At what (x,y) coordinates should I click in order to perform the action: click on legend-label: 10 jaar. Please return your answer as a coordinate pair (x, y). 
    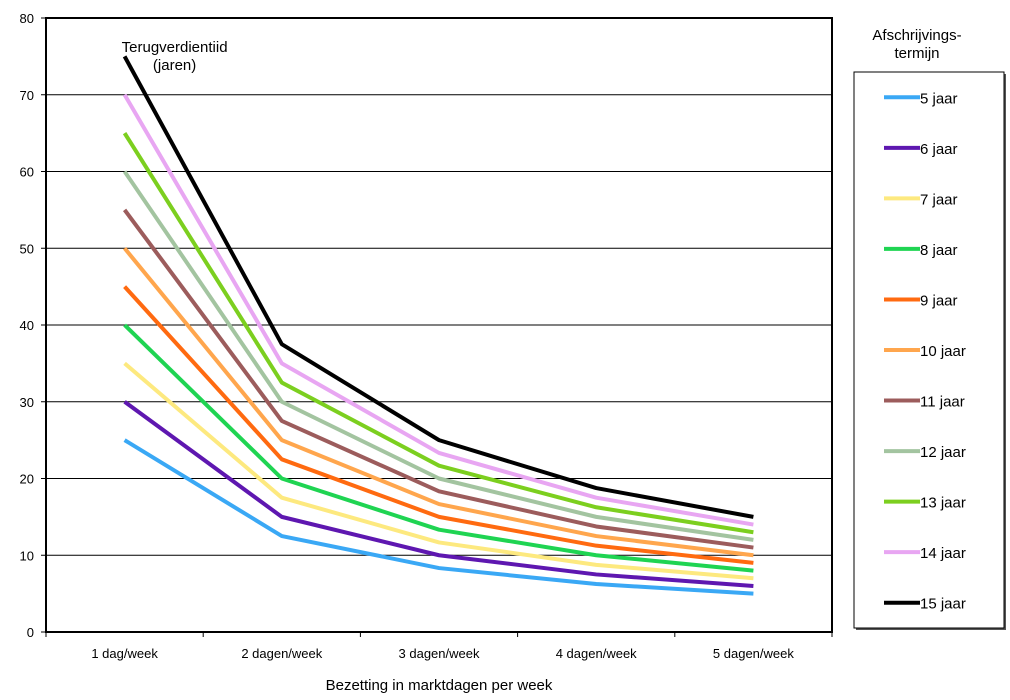
    Looking at the image, I should click on (943, 351).